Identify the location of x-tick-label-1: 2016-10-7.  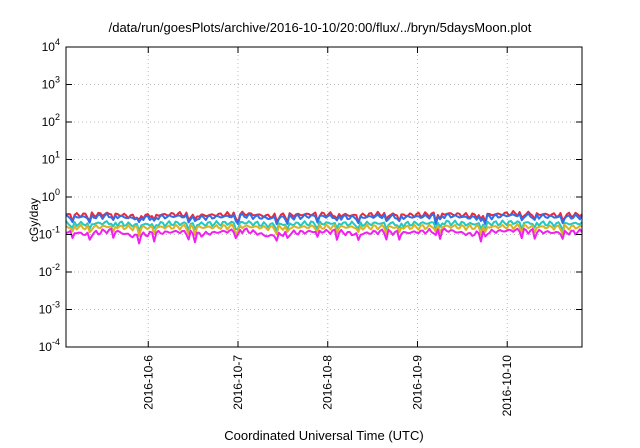
(238, 382).